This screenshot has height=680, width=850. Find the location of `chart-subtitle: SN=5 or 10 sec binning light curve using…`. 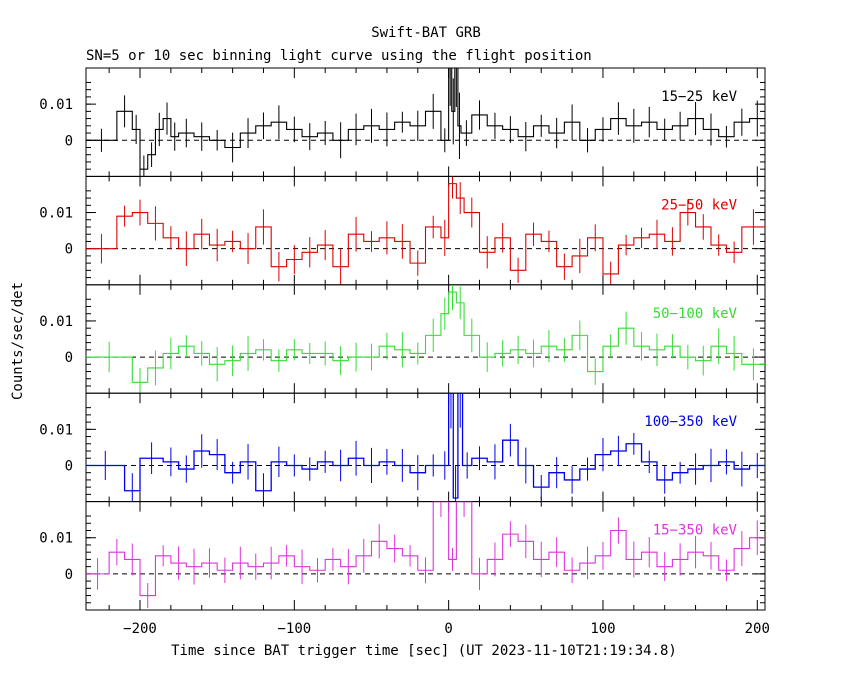

chart-subtitle: SN=5 or 10 sec binning light curve using… is located at coordinates (339, 56).